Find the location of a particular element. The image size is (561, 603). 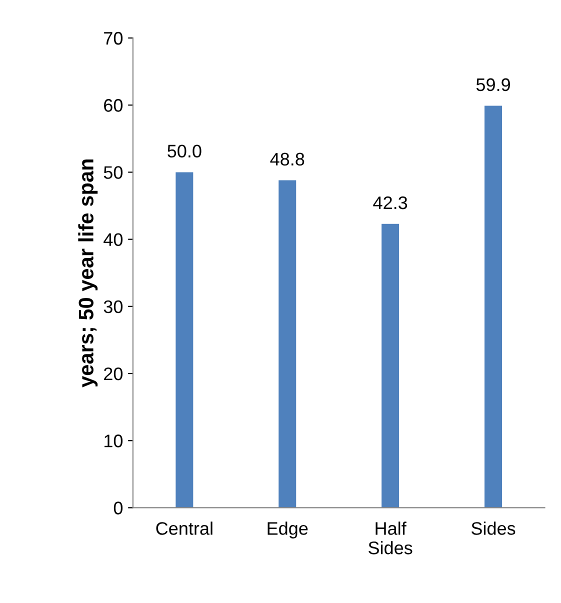

y-tick-label: 60 is located at coordinates (113, 105).